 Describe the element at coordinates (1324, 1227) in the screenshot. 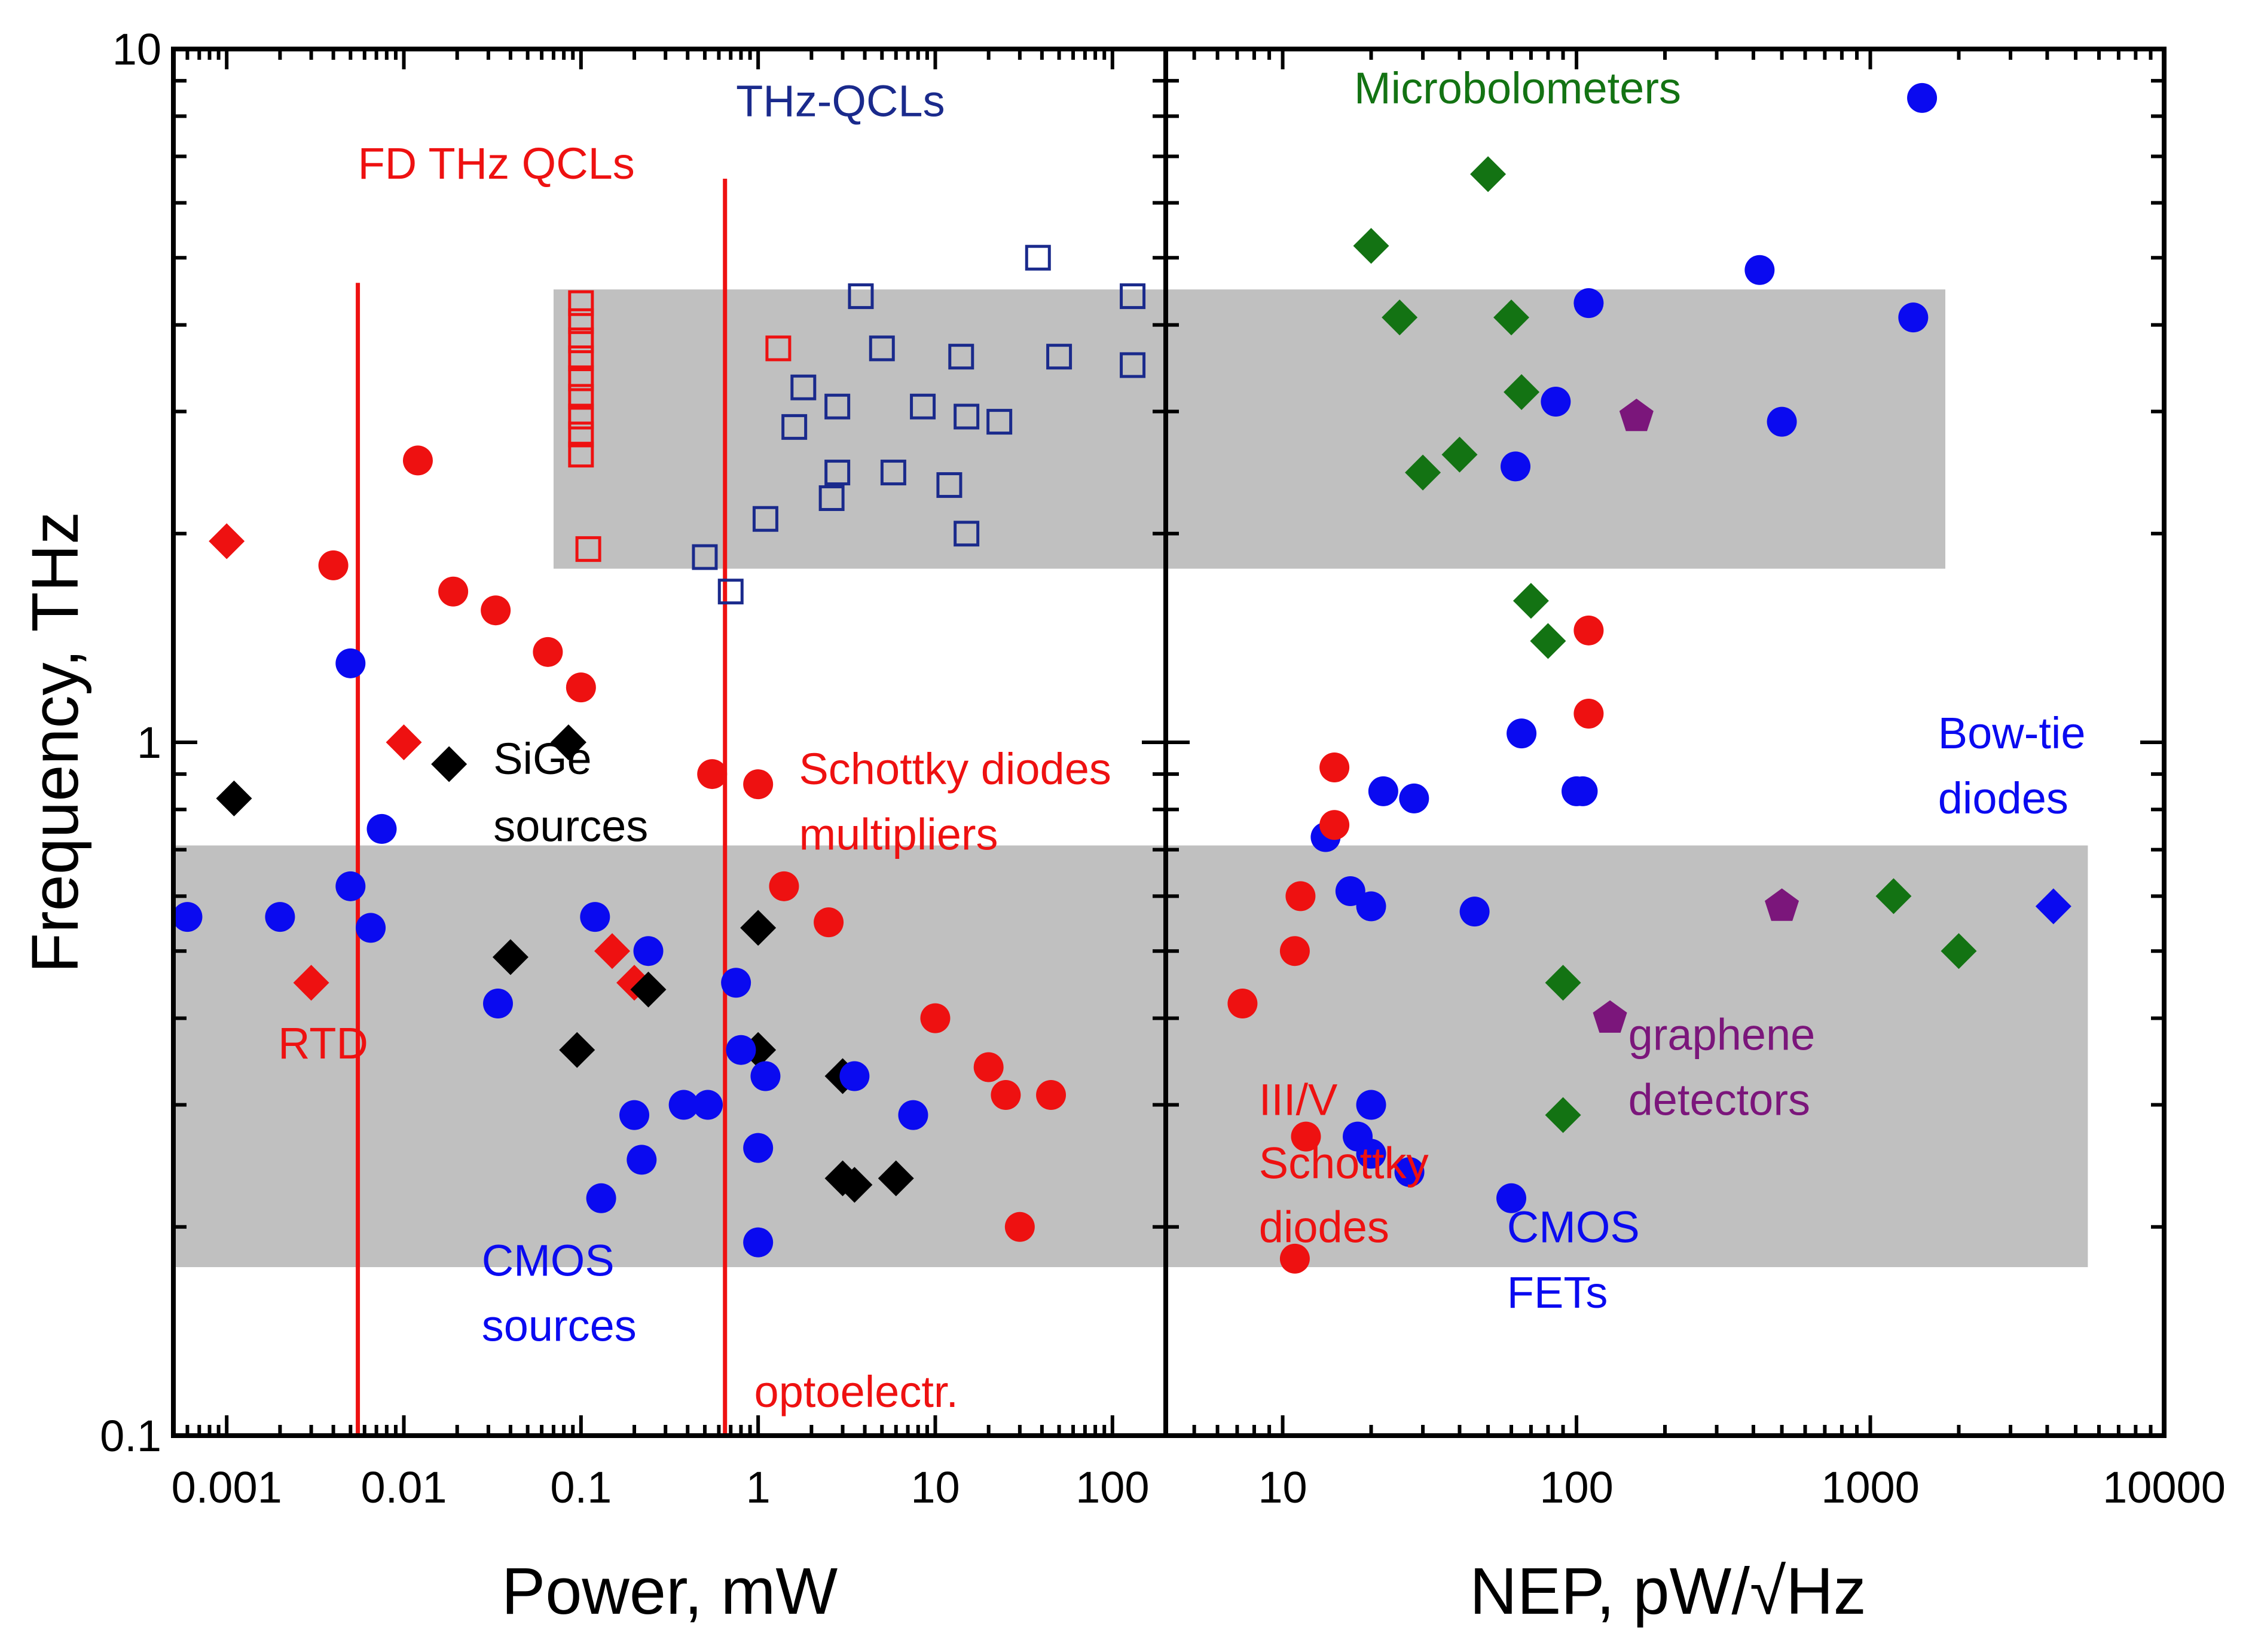

I see `right-annotation-7: diodes` at that location.